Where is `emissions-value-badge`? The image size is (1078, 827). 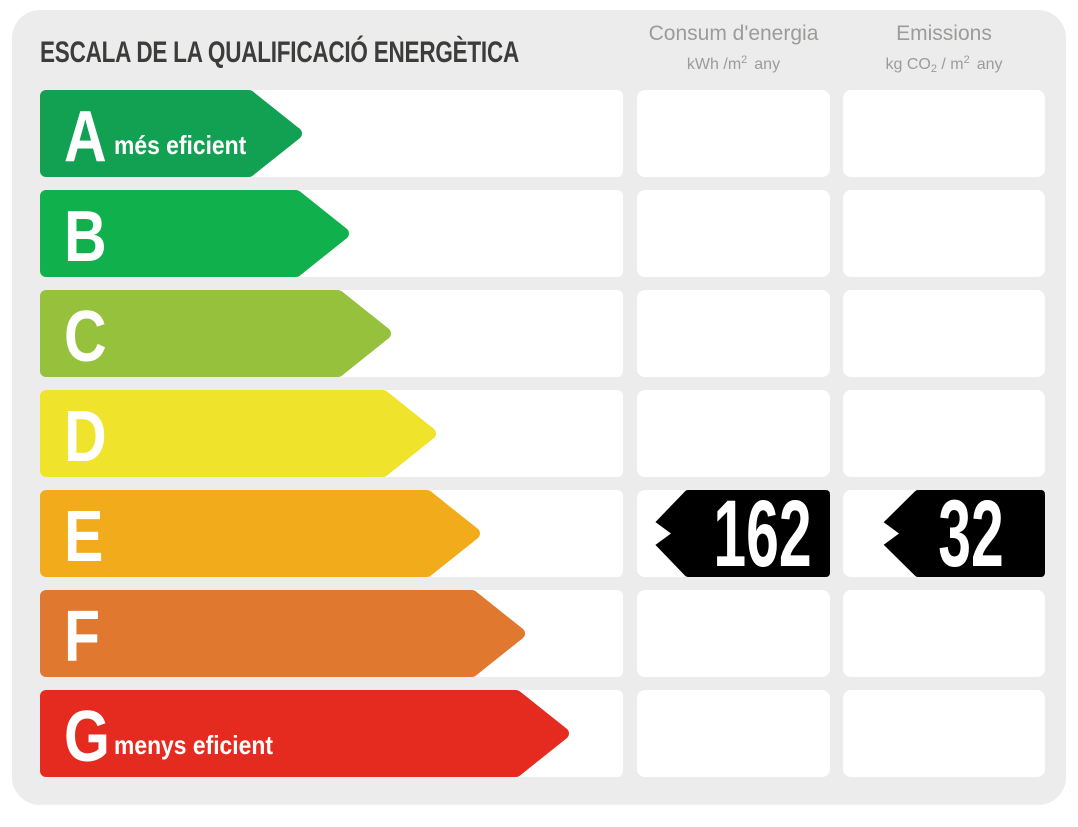 emissions-value-badge is located at coordinates (958, 533).